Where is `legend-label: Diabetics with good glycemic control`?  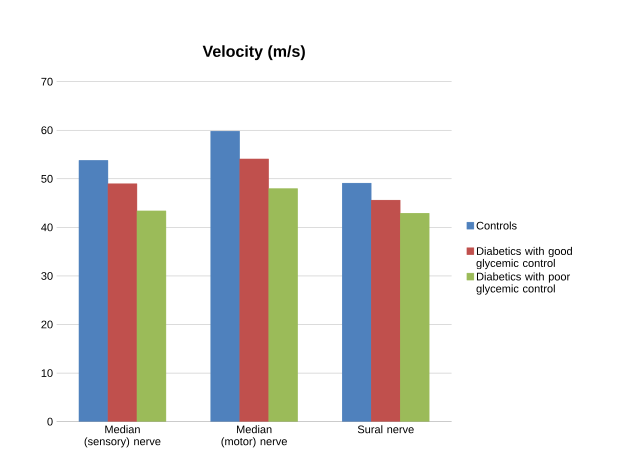
legend-label: Diabetics with good glycemic control is located at coordinates (524, 258).